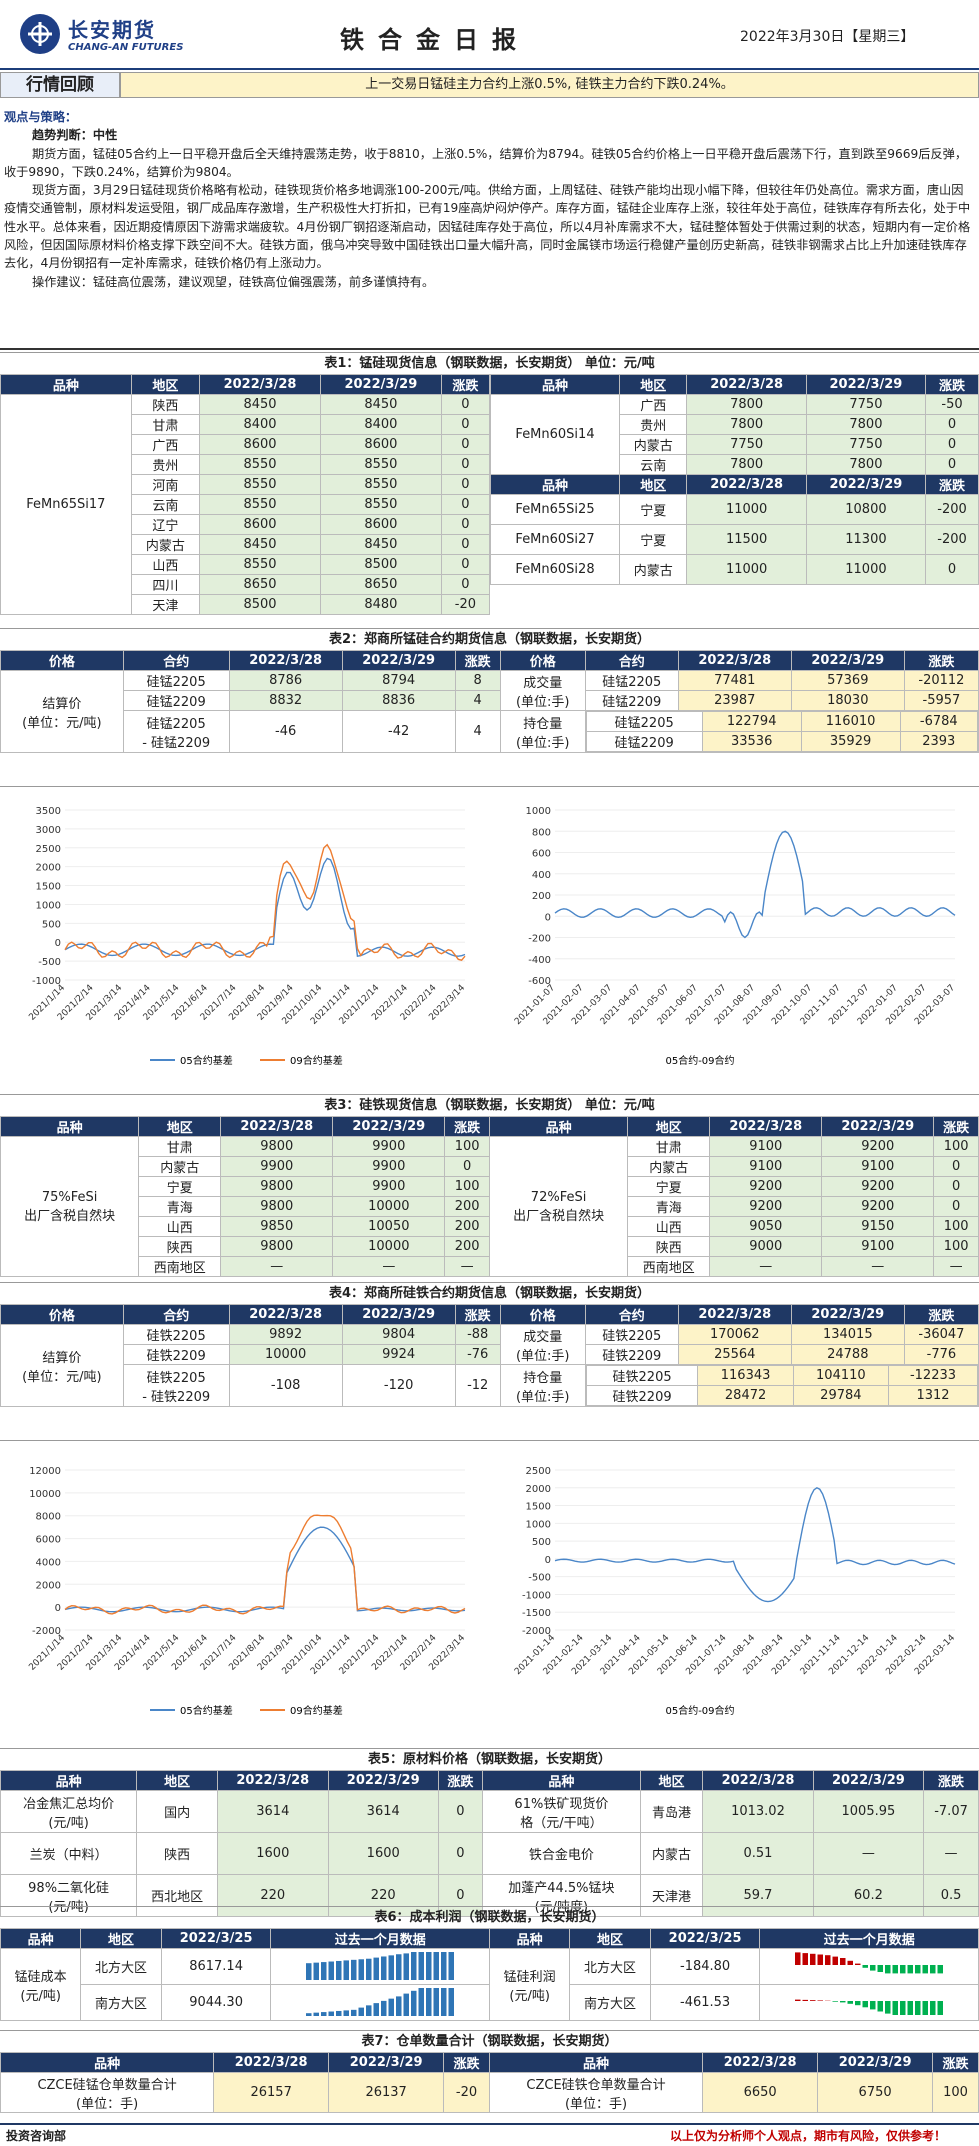 This screenshot has height=2146, width=979. I want to click on legend-05-label: 05合约基差, so click(206, 1060).